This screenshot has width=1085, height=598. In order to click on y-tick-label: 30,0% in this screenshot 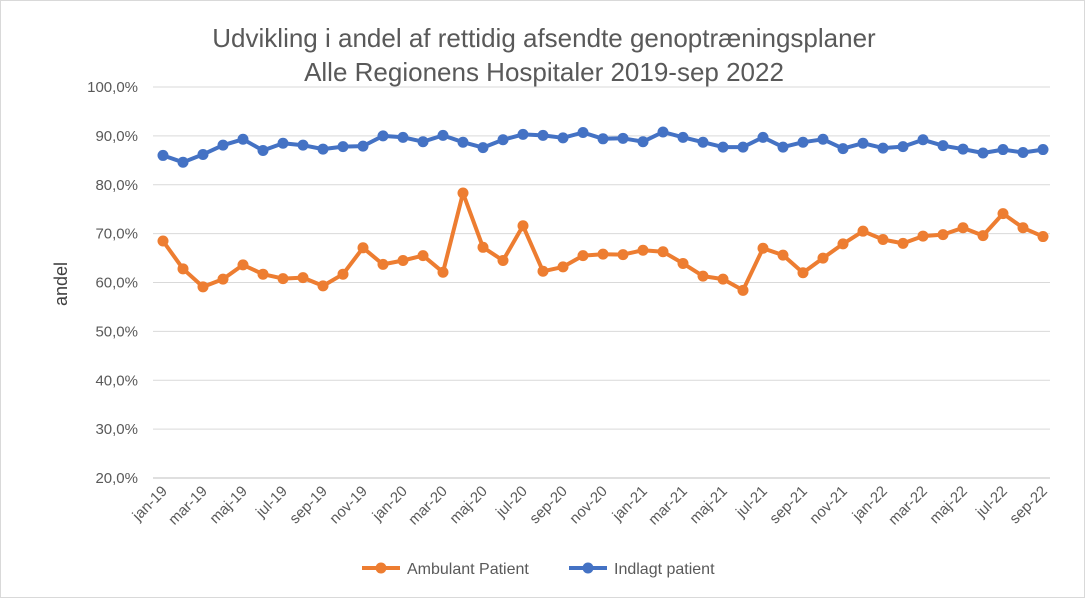, I will do `click(116, 429)`.